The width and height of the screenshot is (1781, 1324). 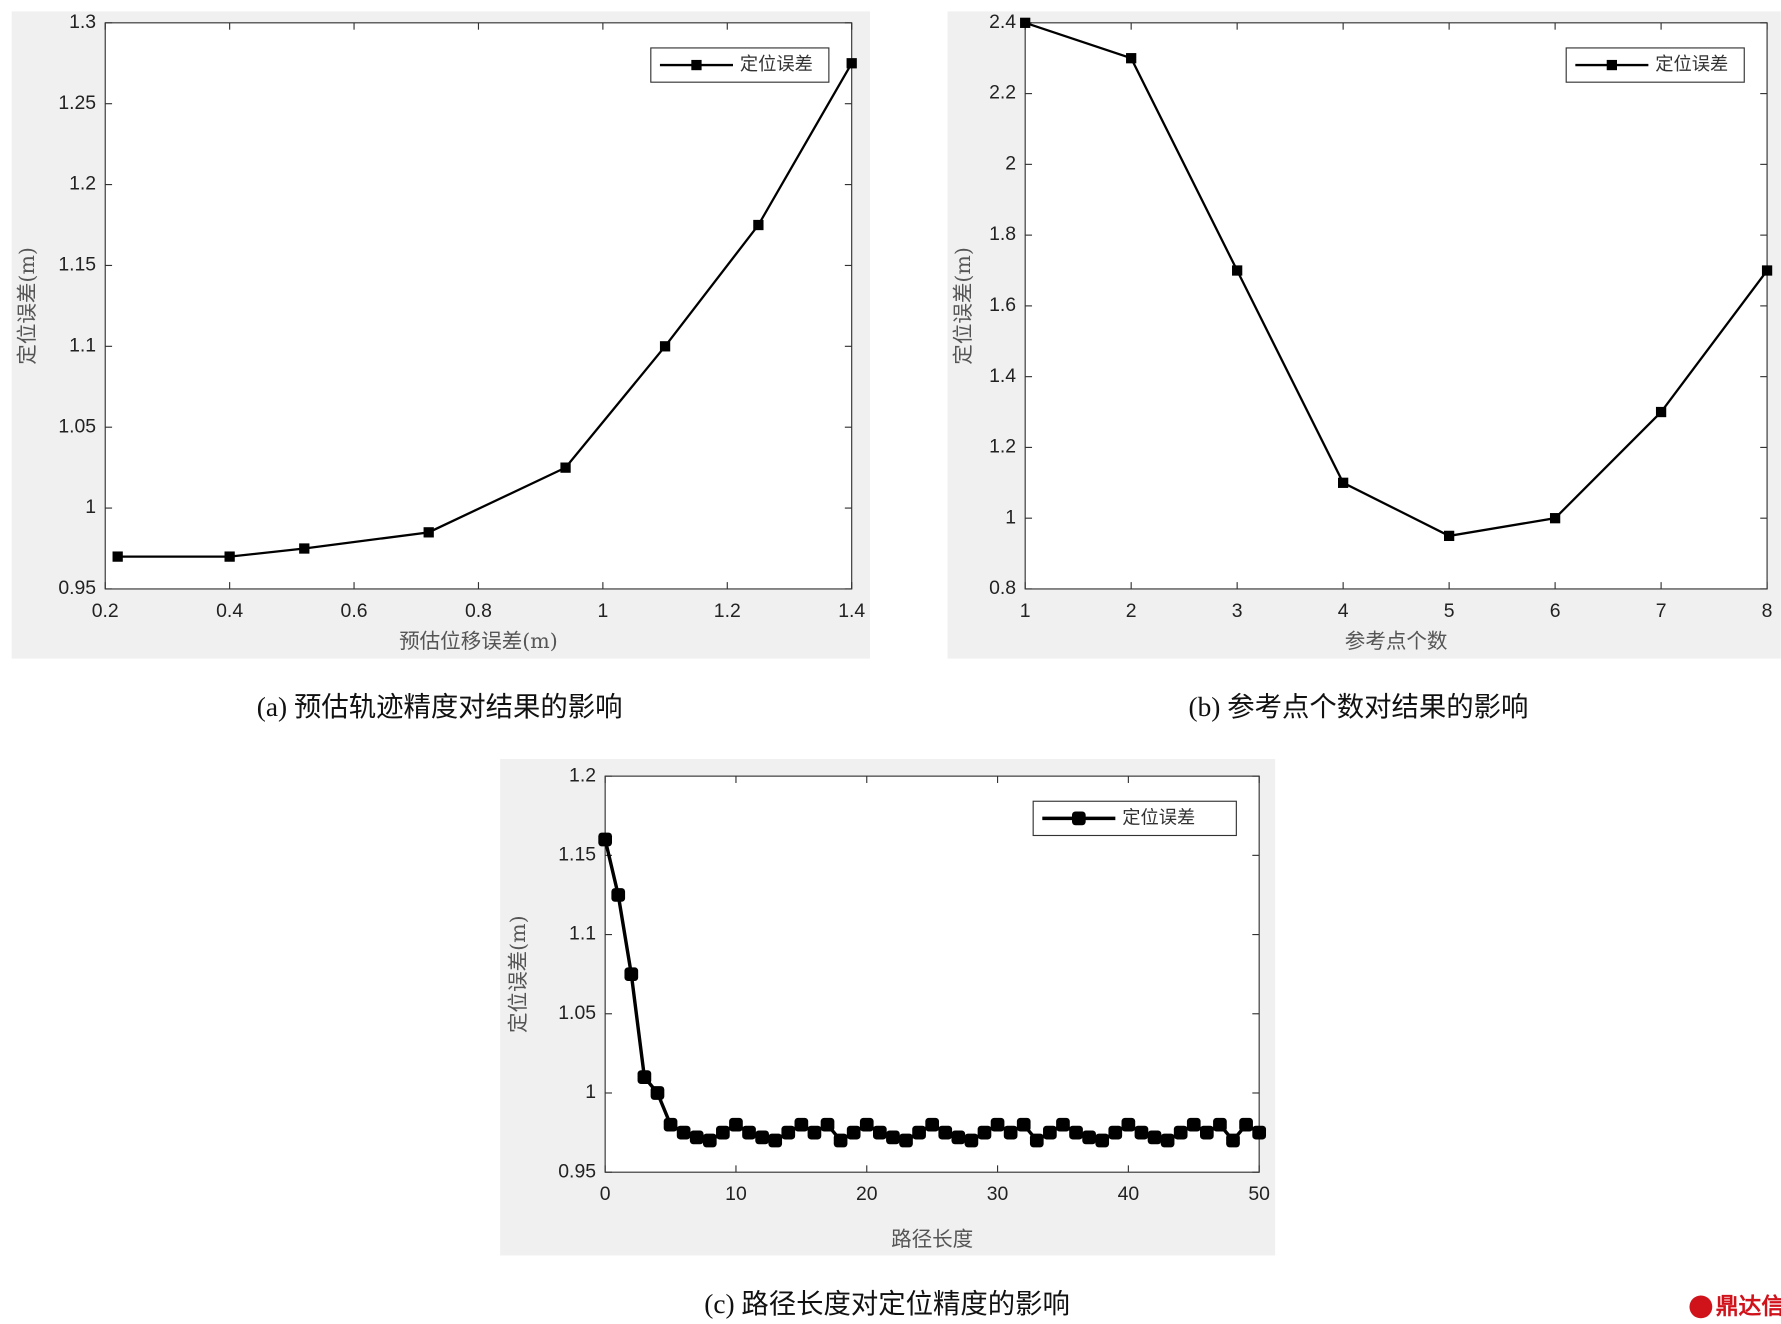 I want to click on y-tick-label: 1.8, so click(x=1002, y=234).